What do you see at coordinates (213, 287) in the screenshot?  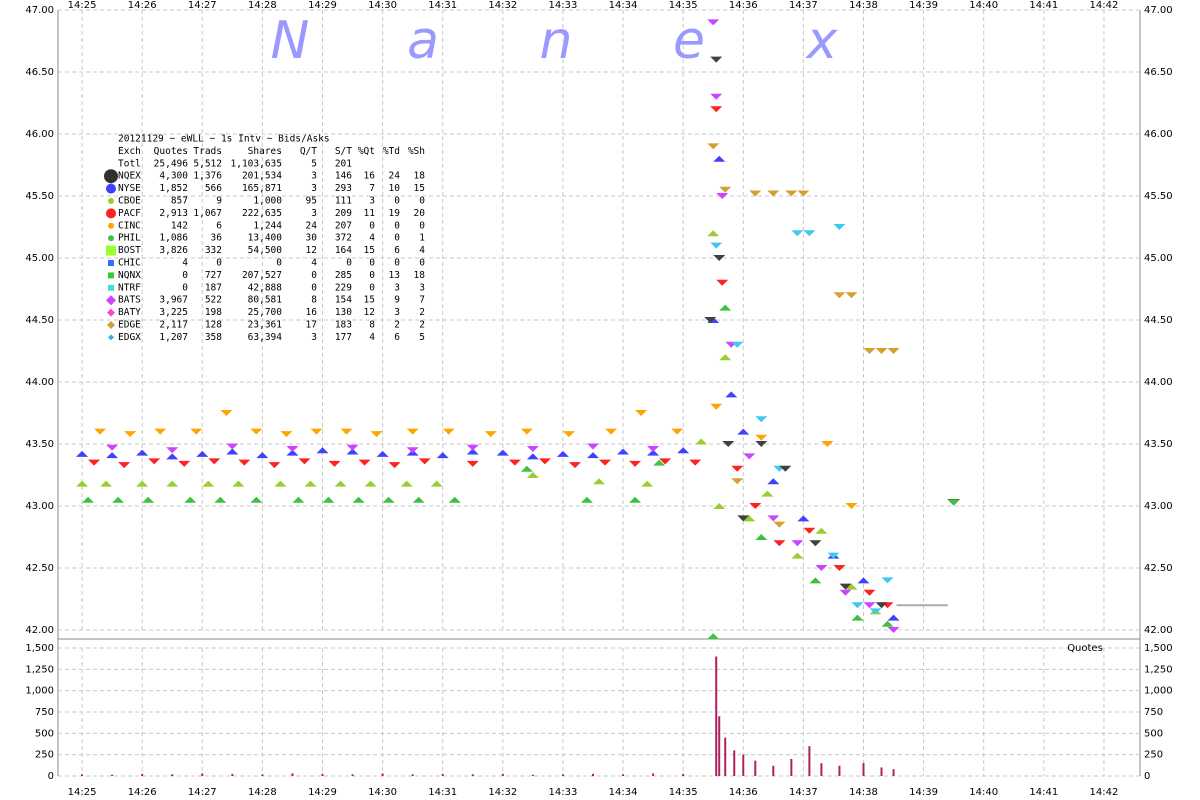 I see `table-row: 187` at bounding box center [213, 287].